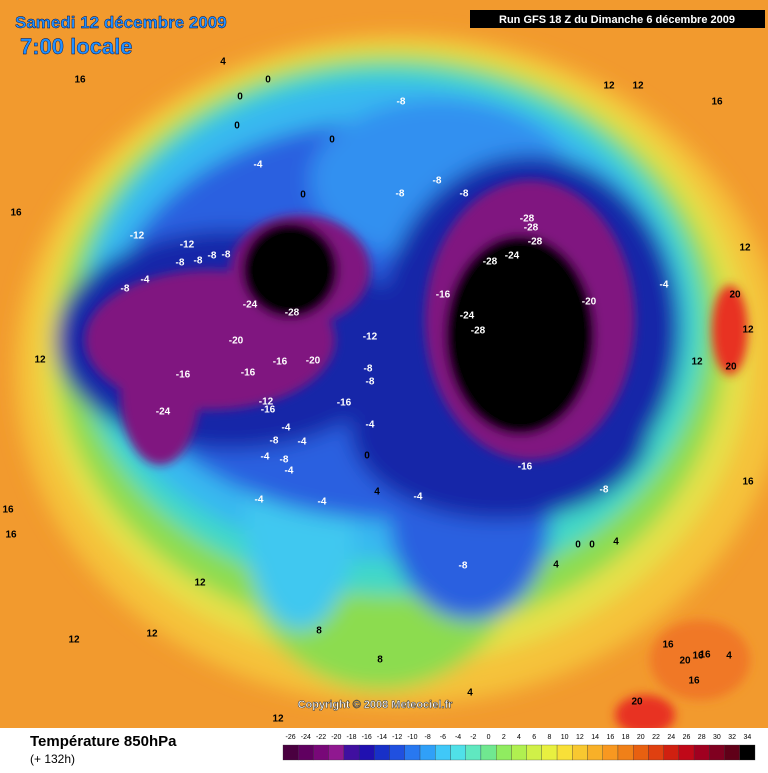 The width and height of the screenshot is (768, 773). What do you see at coordinates (565, 737) in the screenshot?
I see `scale-label: 10` at bounding box center [565, 737].